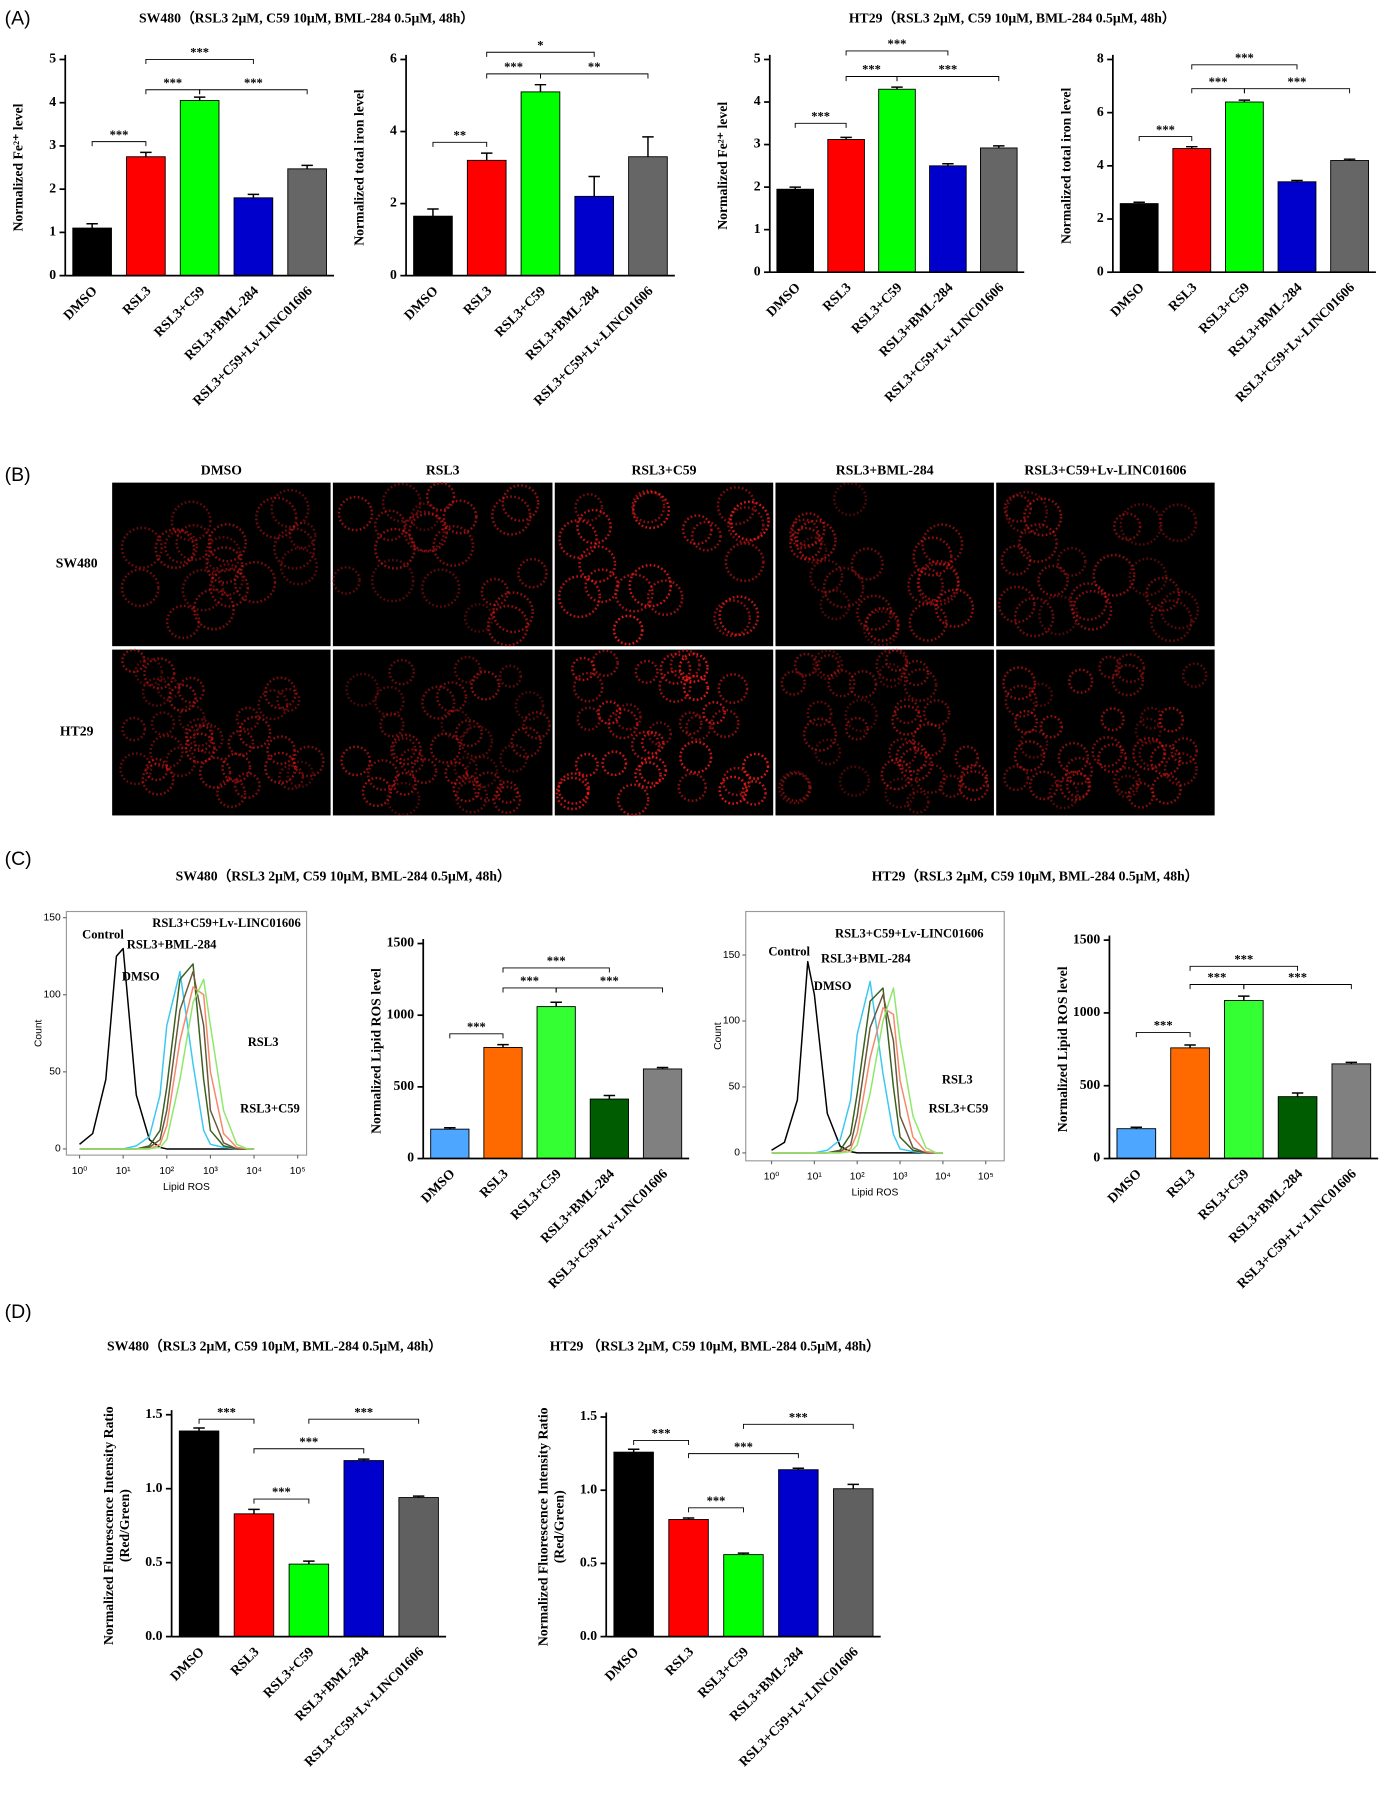  I want to click on y-tick-label: 1.5, so click(153, 1413).